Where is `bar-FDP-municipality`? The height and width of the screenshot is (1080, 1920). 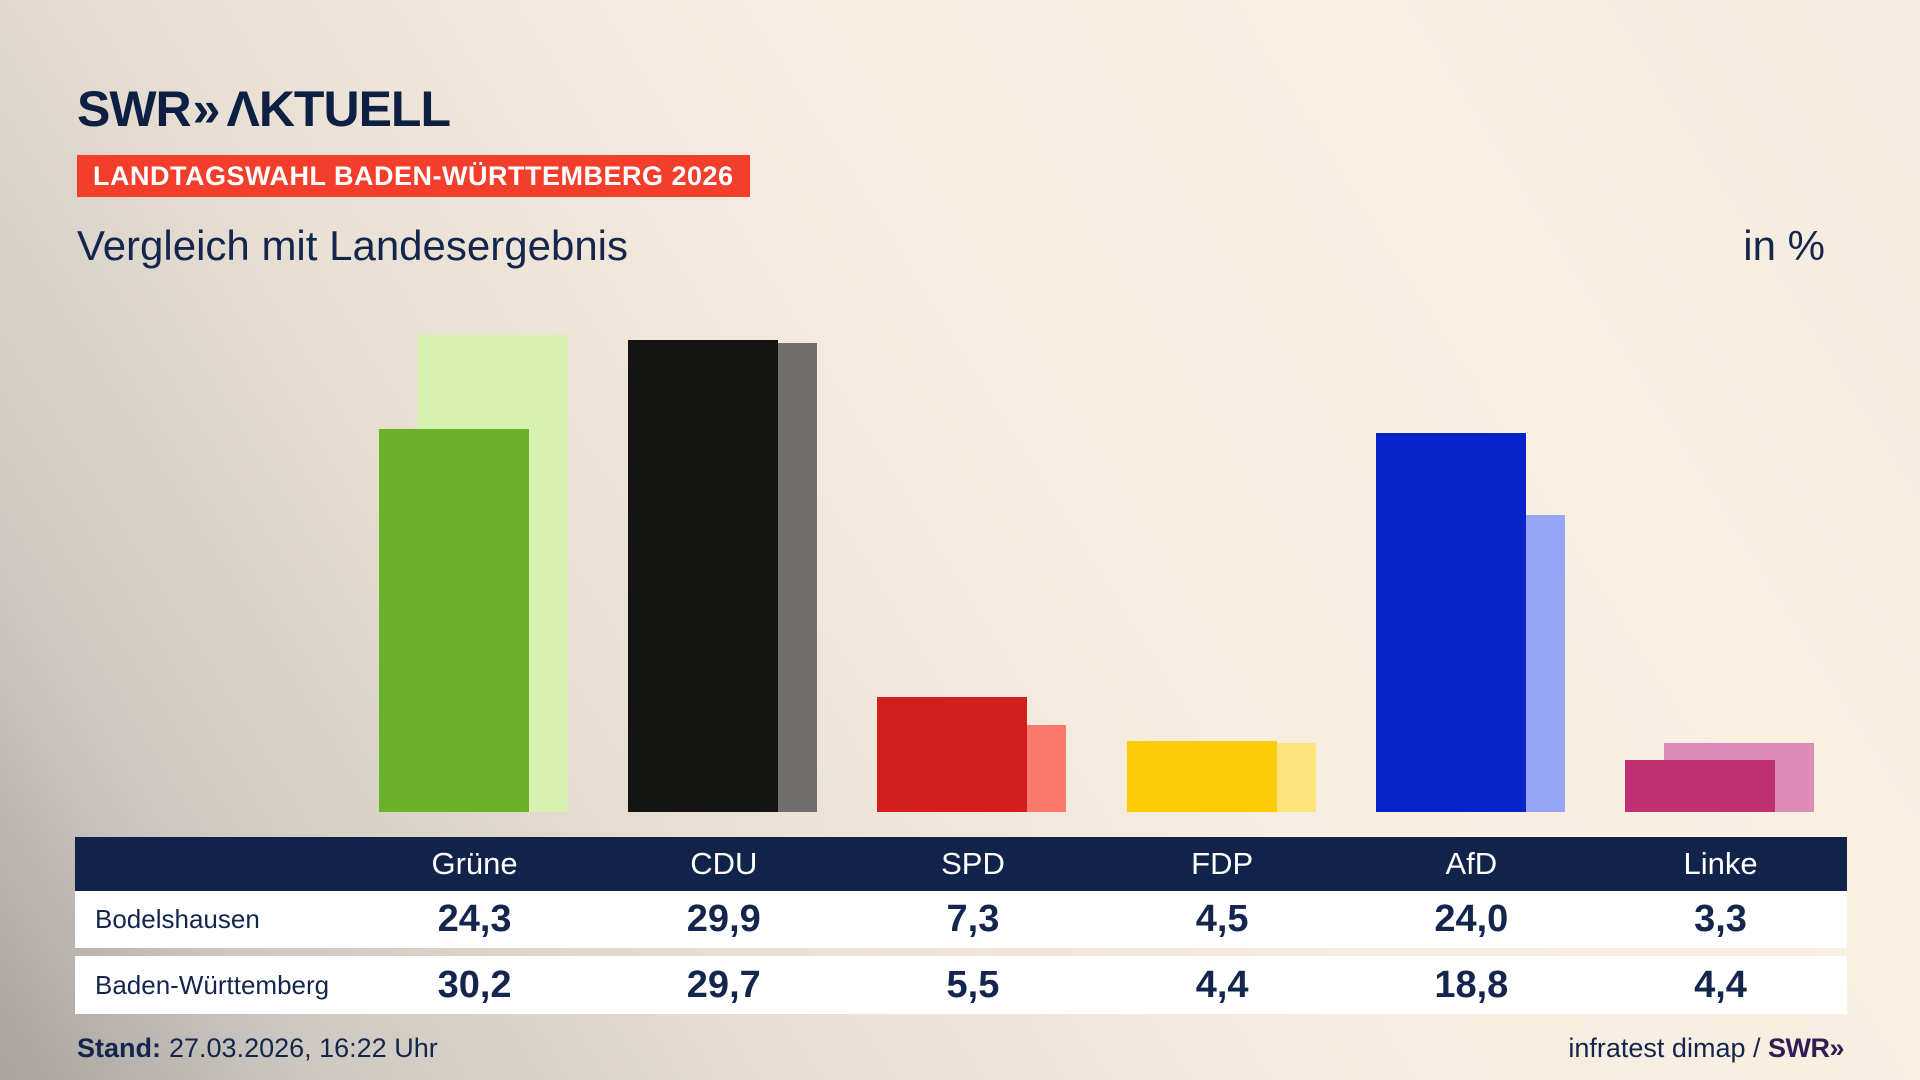
bar-FDP-municipality is located at coordinates (1201, 776).